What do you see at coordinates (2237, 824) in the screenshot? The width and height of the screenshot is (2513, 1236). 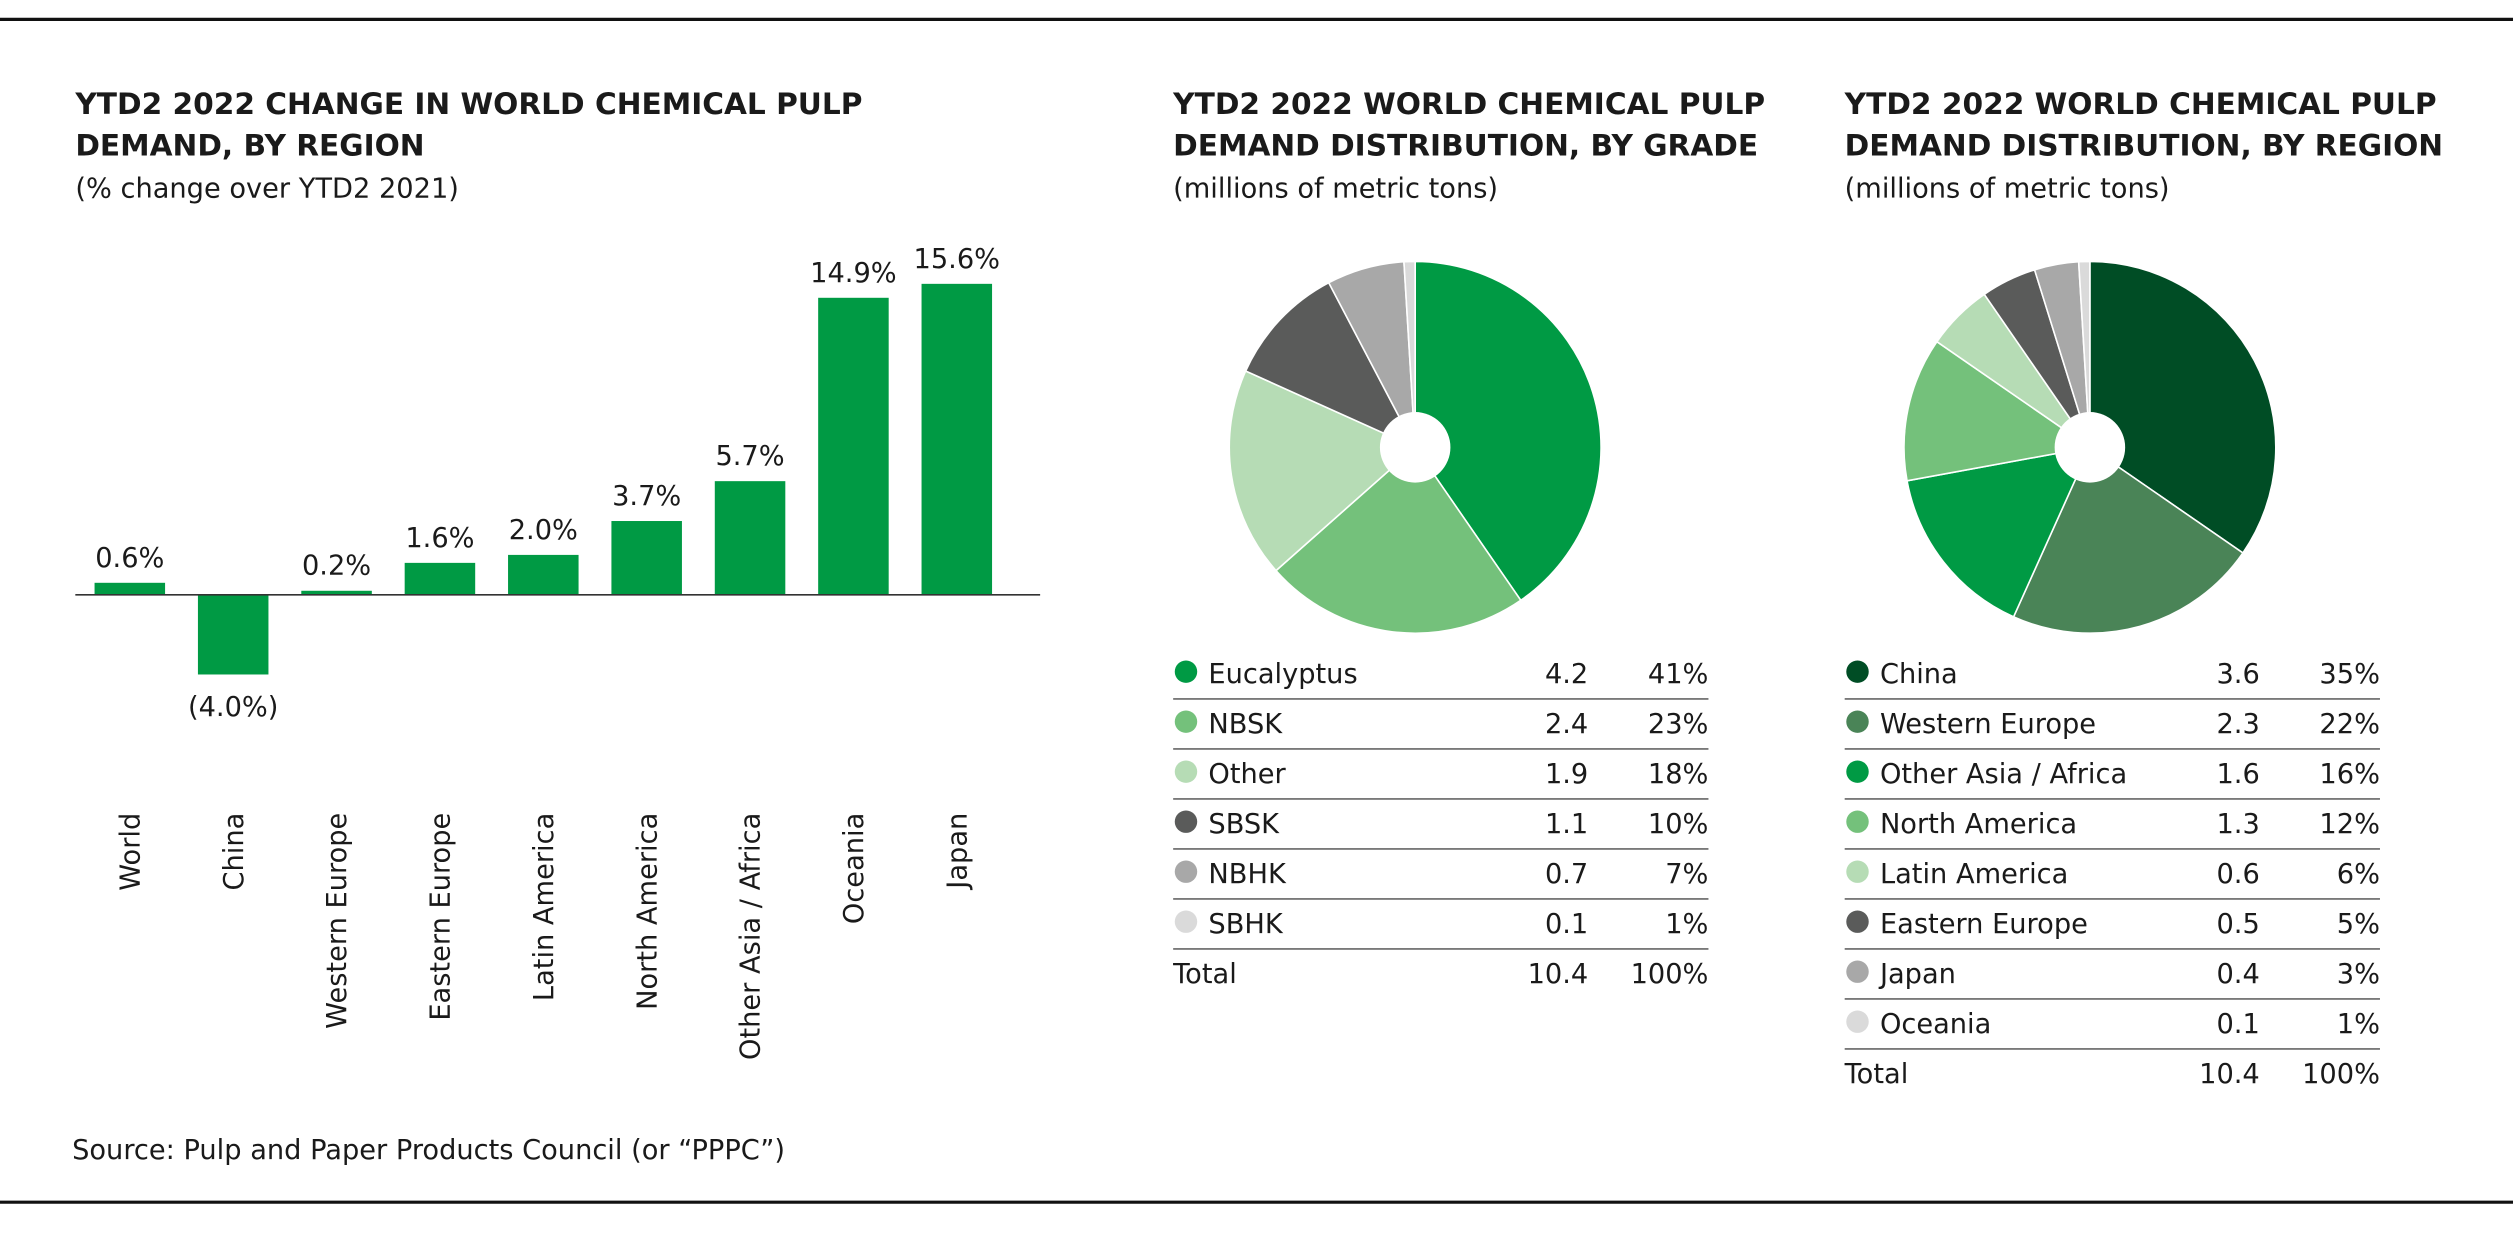 I see `table-value: 1.3` at bounding box center [2237, 824].